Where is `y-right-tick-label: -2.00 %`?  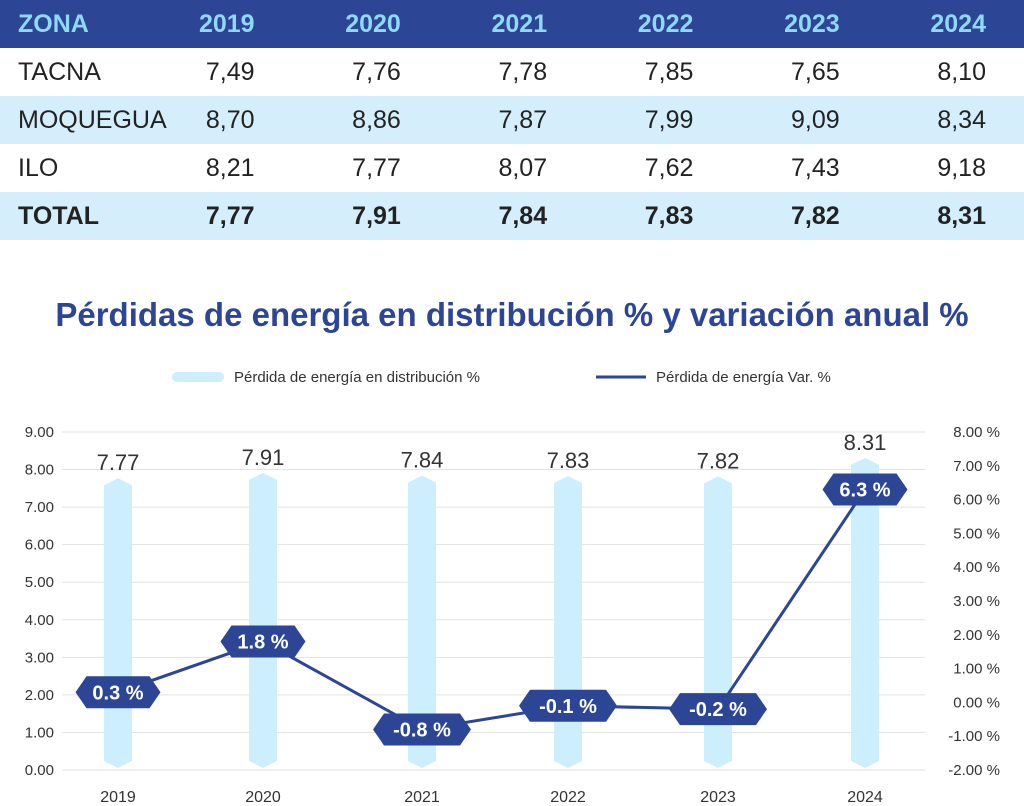
y-right-tick-label: -2.00 % is located at coordinates (974, 770).